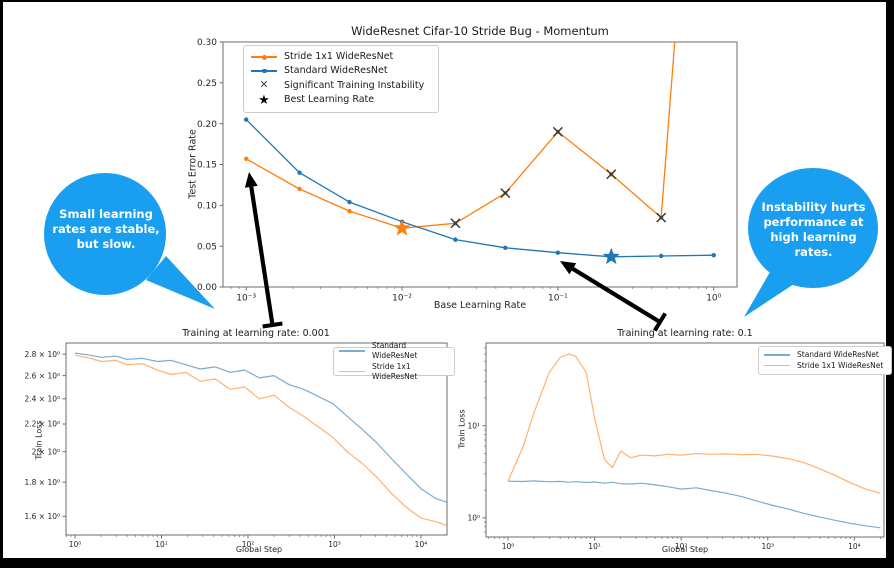 The width and height of the screenshot is (894, 568). I want to click on bottom-right-chart-xlabel: Global Step, so click(685, 549).